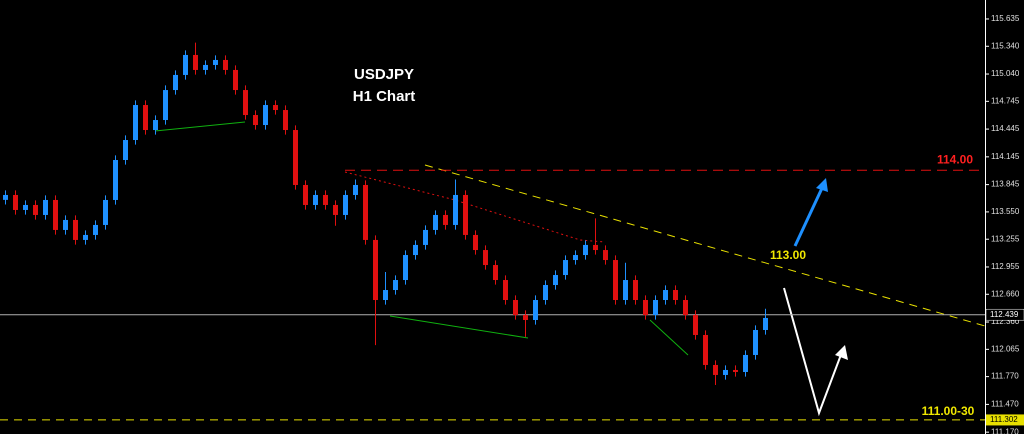 This screenshot has width=1024, height=434. I want to click on last-price-line-label: 112.439, so click(1004, 314).